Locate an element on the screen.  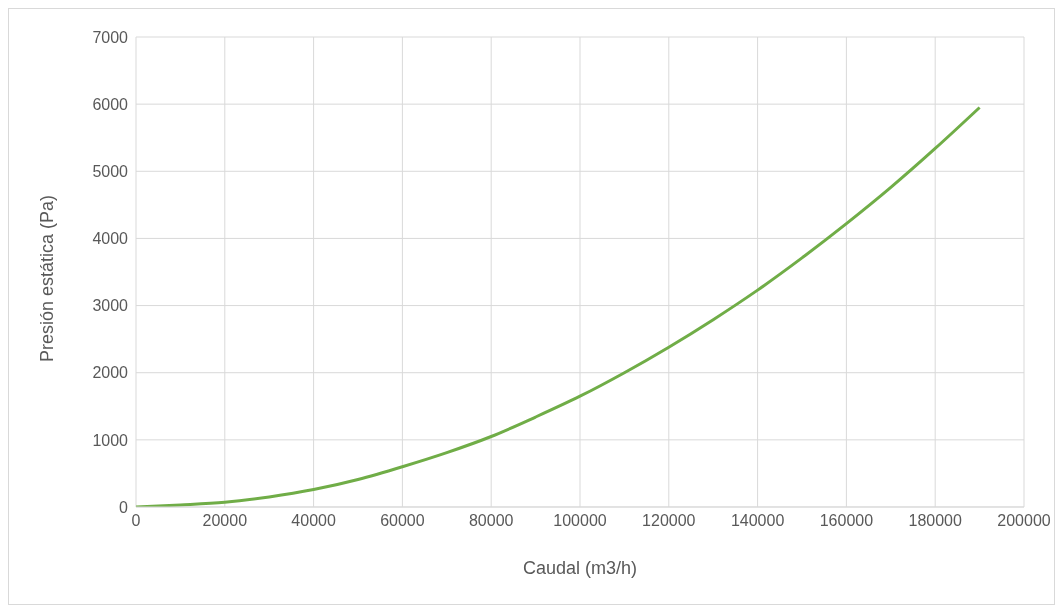
x-tick-label: 0 is located at coordinates (136, 521).